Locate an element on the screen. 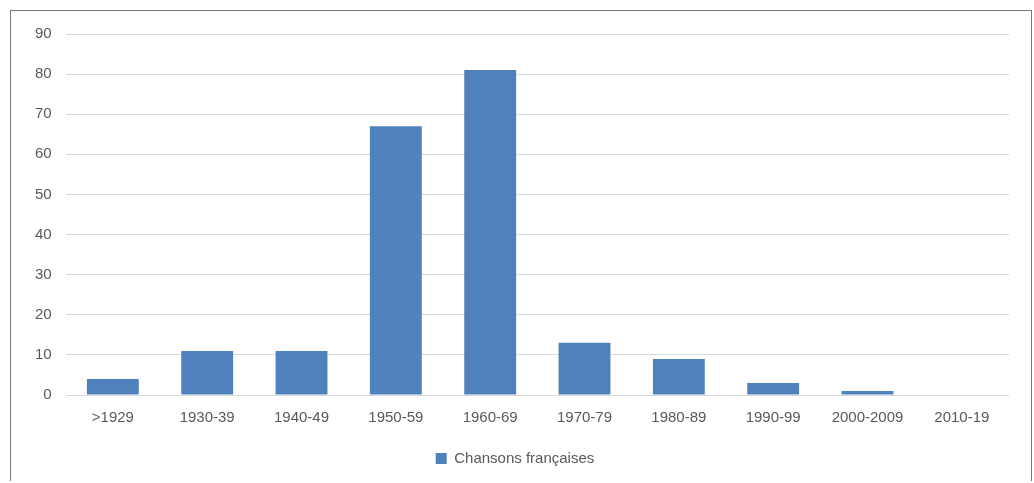 The width and height of the screenshot is (1034, 483). x-tick-label: 1980-89 is located at coordinates (679, 417).